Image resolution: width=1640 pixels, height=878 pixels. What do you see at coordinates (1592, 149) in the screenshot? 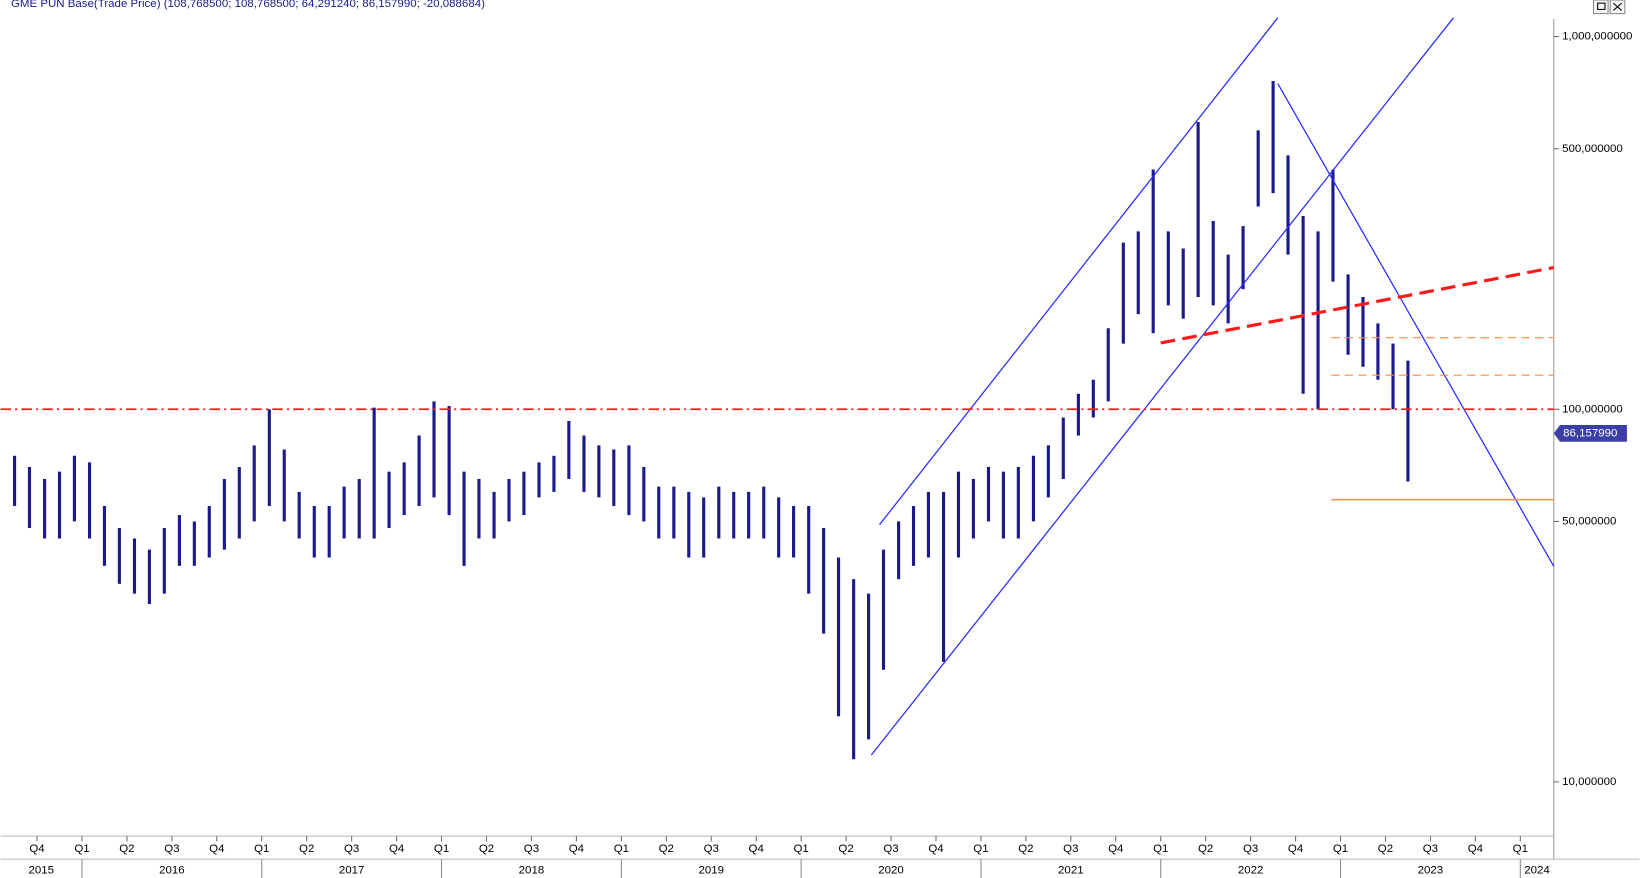
I see `y-tick-label: 500,000000` at bounding box center [1592, 149].